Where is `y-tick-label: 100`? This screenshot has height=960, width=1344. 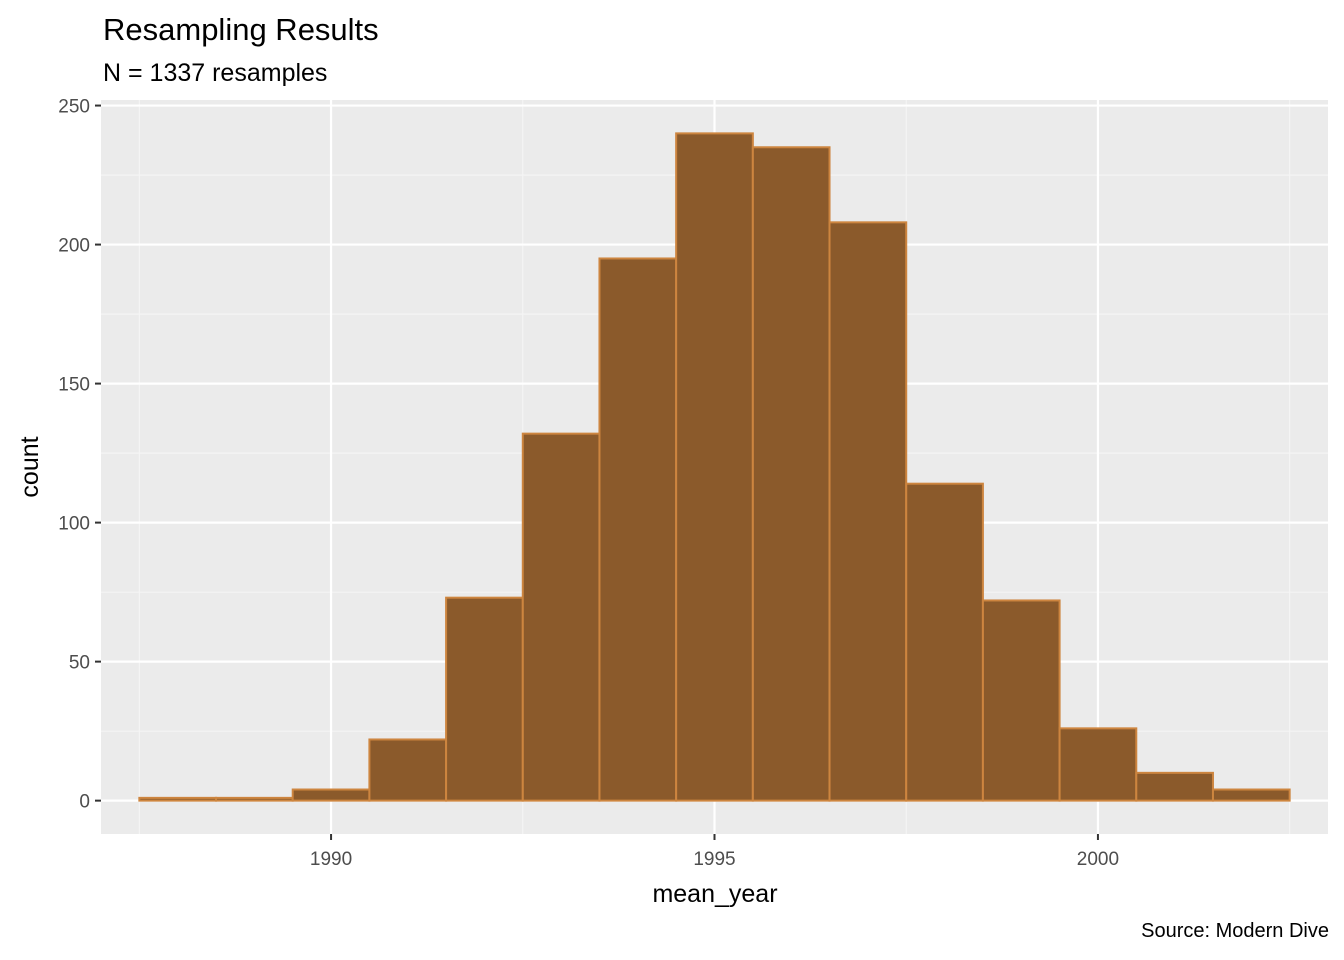
y-tick-label: 100 is located at coordinates (74, 524).